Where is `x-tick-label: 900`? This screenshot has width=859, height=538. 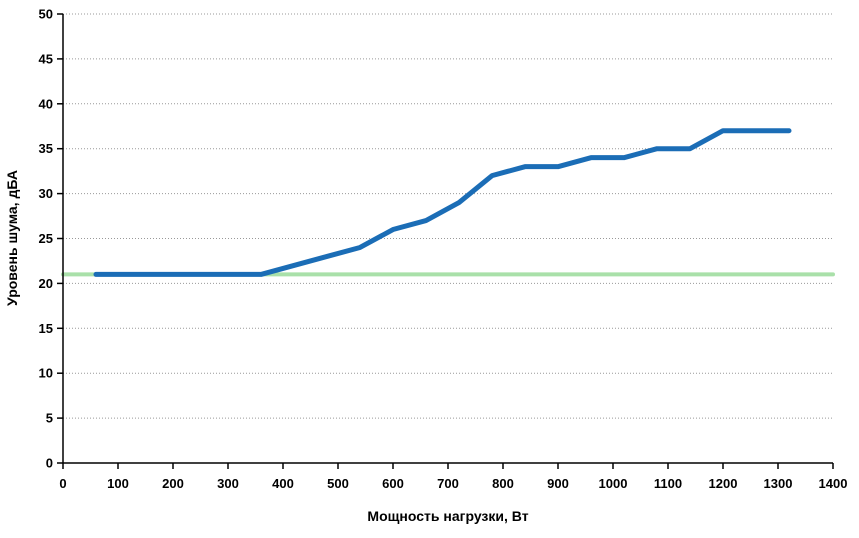 x-tick-label: 900 is located at coordinates (558, 483).